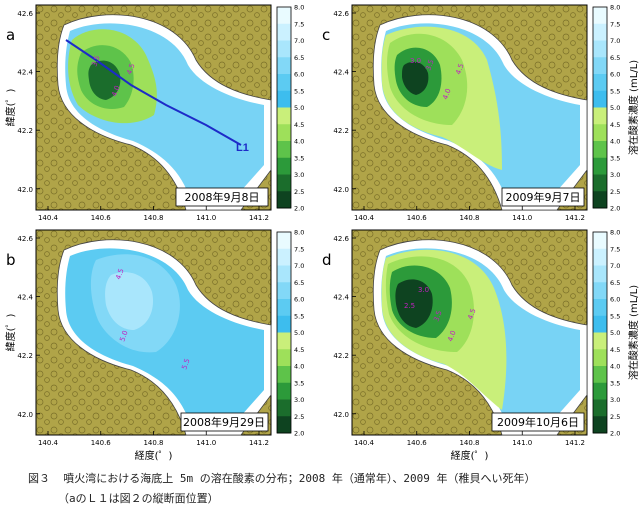  I want to click on contour-label: 2.5, so click(409, 306).